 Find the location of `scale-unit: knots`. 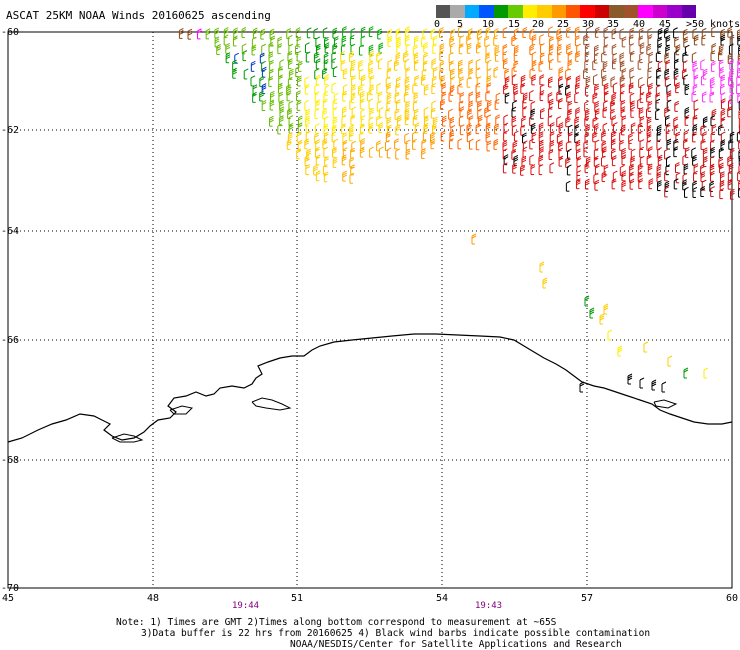

scale-unit: knots is located at coordinates (725, 24).